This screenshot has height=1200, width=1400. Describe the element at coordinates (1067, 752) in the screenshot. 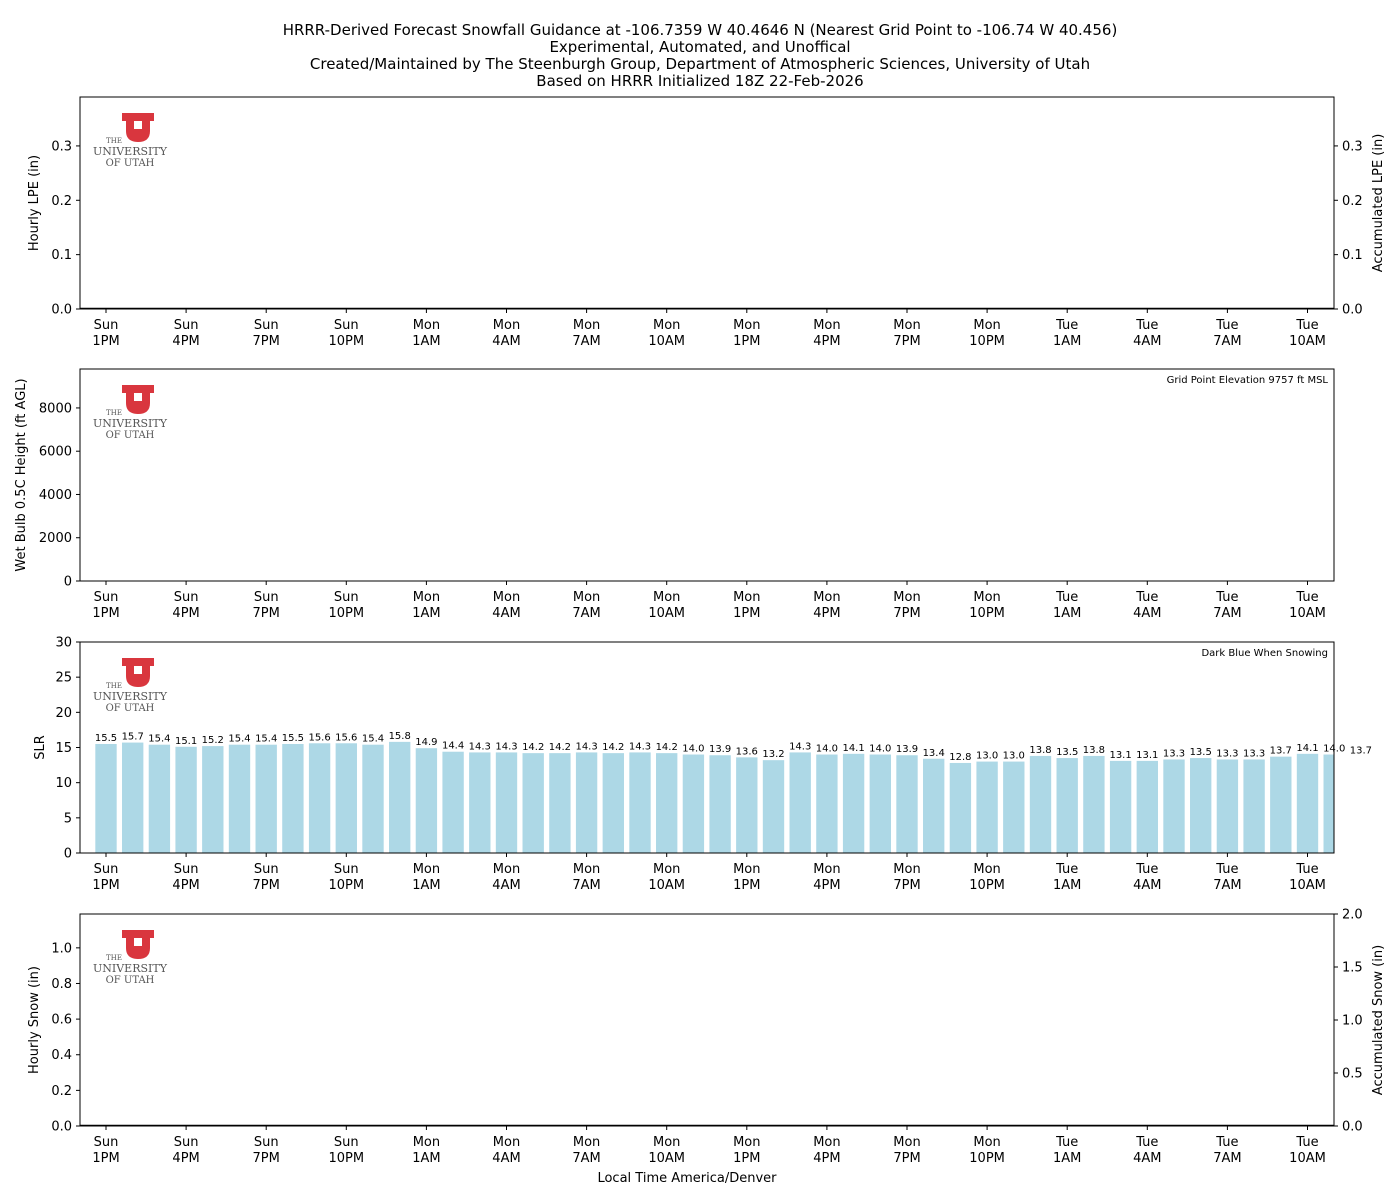

I see `bar-label: 13.5` at that location.